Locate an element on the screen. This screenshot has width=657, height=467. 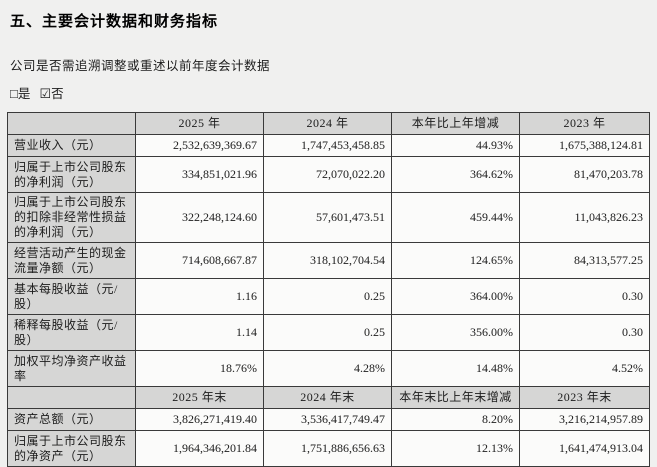
cell-value: 81,470,203.78 is located at coordinates (584, 174).